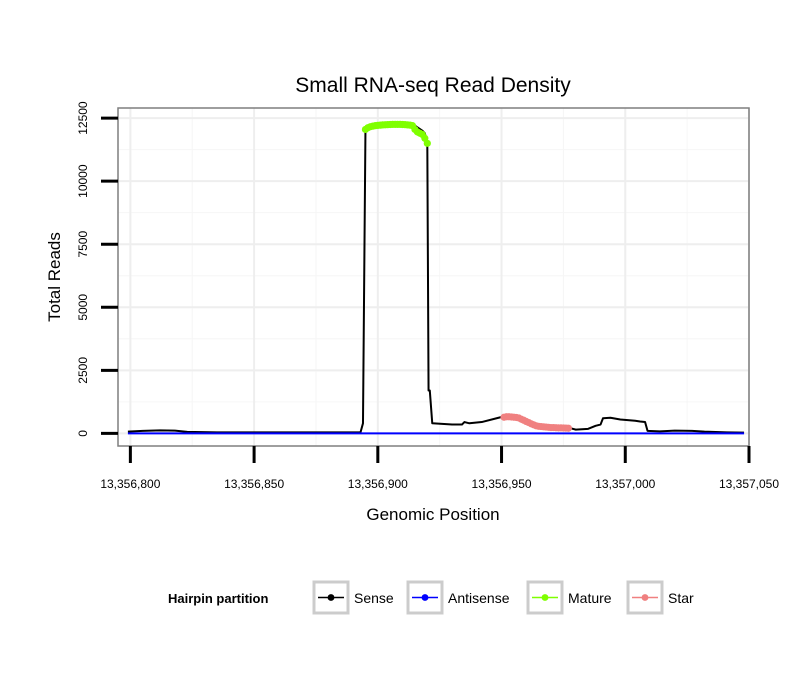  Describe the element at coordinates (681, 598) in the screenshot. I see `legend-label: Star` at that location.